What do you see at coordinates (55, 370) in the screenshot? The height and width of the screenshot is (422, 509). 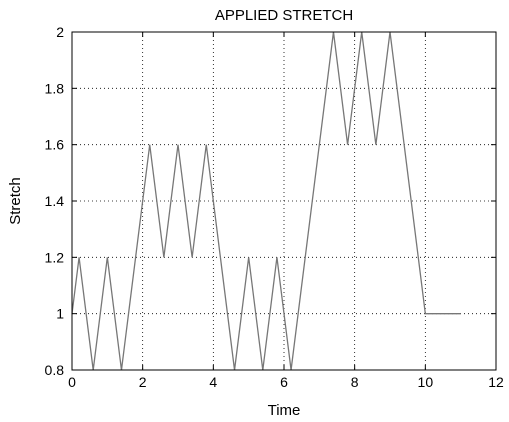 I see `y-tick-label: 0.8` at bounding box center [55, 370].